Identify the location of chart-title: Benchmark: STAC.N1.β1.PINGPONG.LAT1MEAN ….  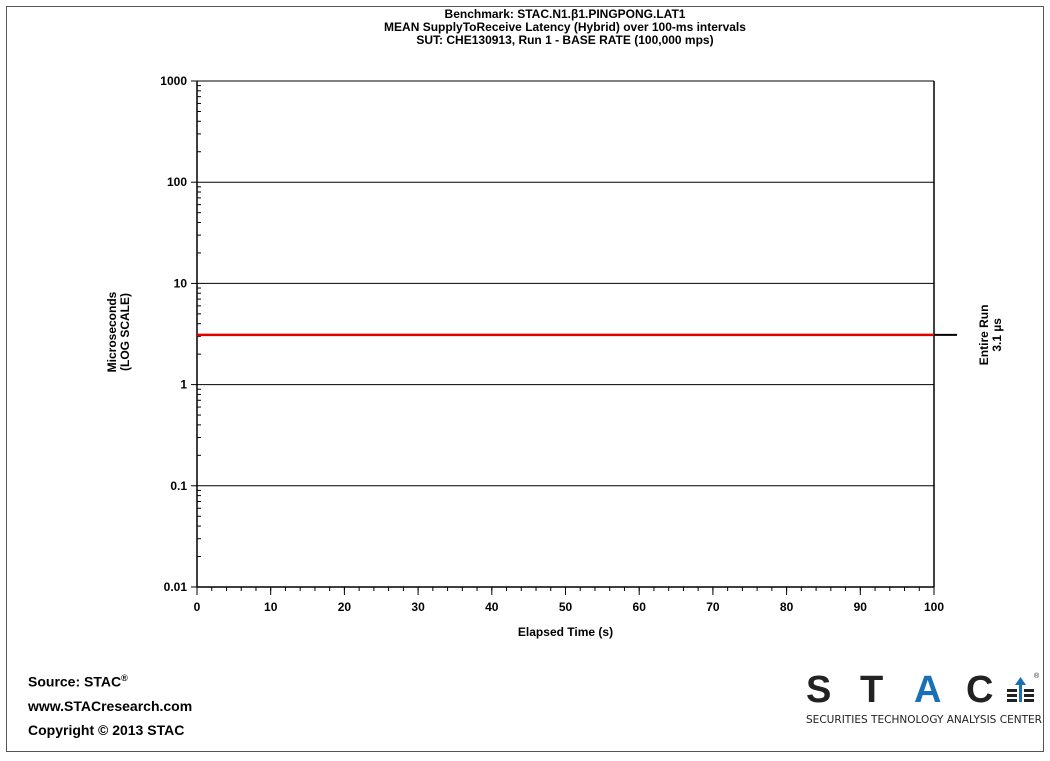
(565, 27).